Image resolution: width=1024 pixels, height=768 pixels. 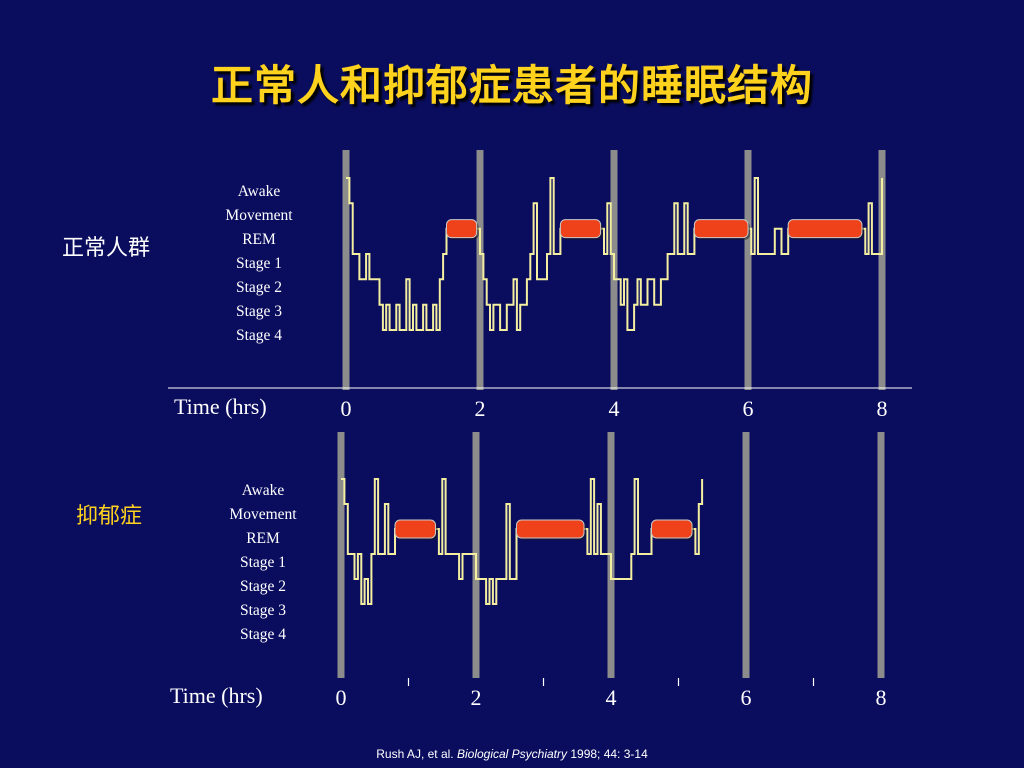 What do you see at coordinates (511, 85) in the screenshot?
I see `page-title: 正常人和抑郁症患者的睡眠结构` at bounding box center [511, 85].